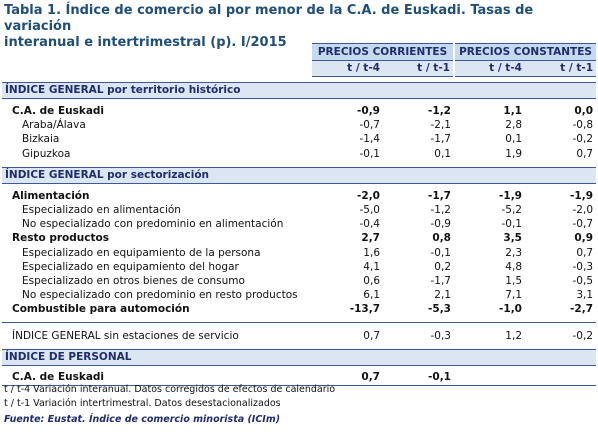  I want to click on cell-value: 0,8, so click(441, 238).